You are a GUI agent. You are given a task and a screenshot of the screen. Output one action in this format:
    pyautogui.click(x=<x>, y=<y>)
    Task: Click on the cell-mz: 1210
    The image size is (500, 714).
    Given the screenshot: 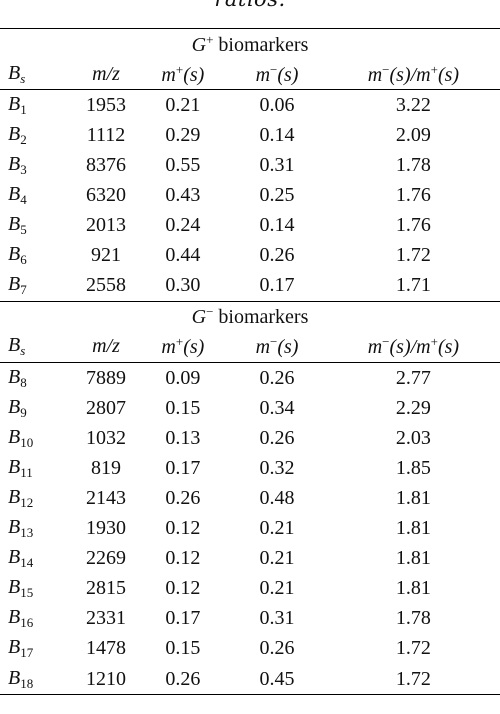 What is the action you would take?
    pyautogui.click(x=106, y=679)
    